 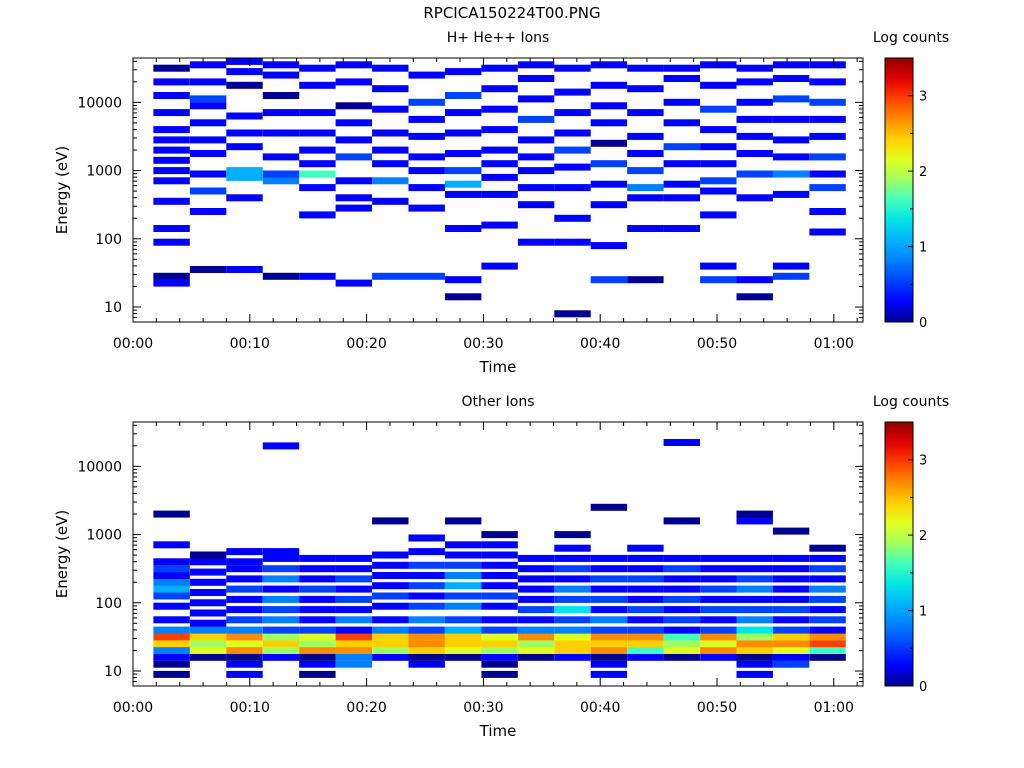 I want to click on colorbar-tick-label: 2, so click(x=923, y=536).